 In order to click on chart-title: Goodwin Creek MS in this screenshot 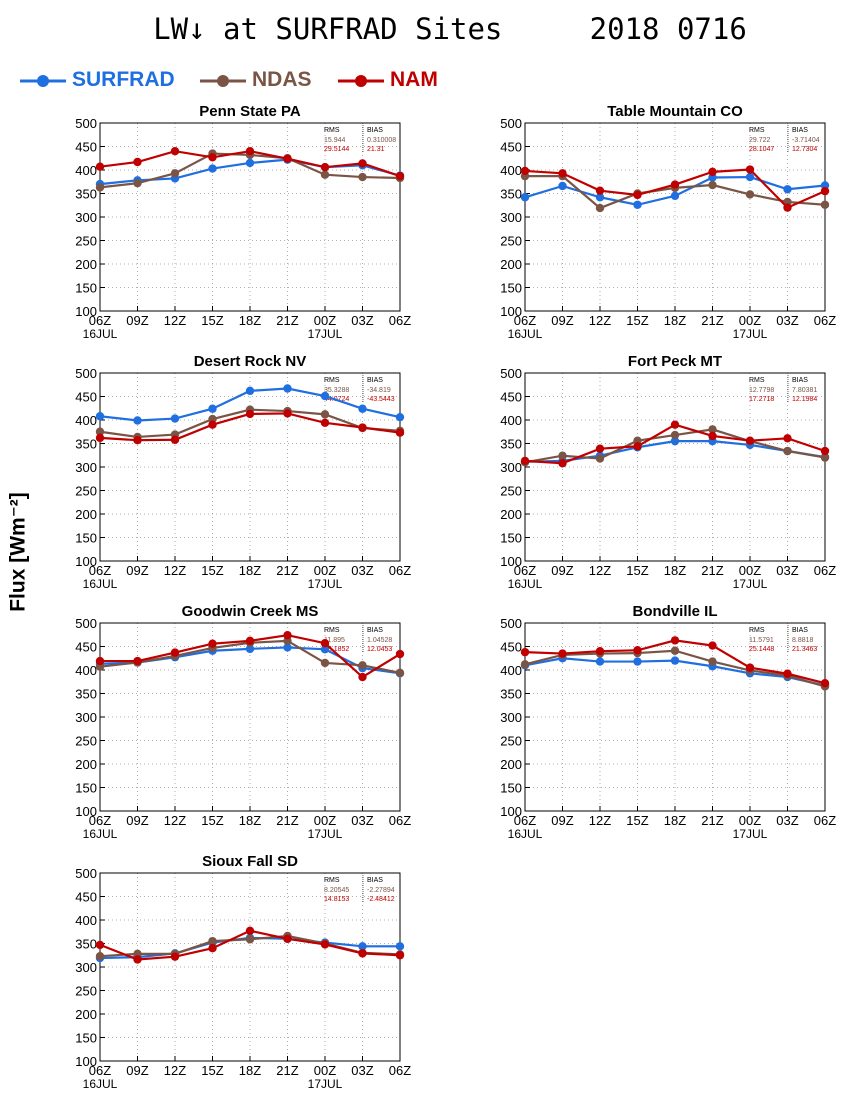, I will do `click(250, 611)`.